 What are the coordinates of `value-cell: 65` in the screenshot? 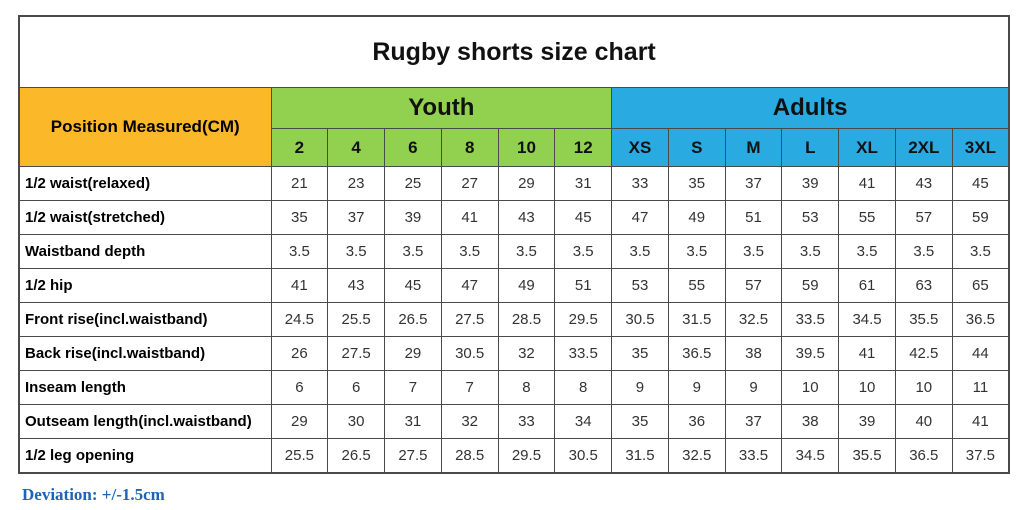 It's located at (980, 285).